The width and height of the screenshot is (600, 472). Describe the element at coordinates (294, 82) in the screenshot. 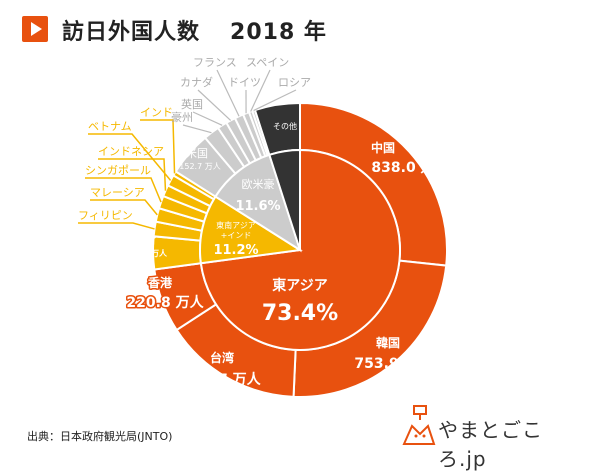

I see `callout-label-18: ロシア` at that location.